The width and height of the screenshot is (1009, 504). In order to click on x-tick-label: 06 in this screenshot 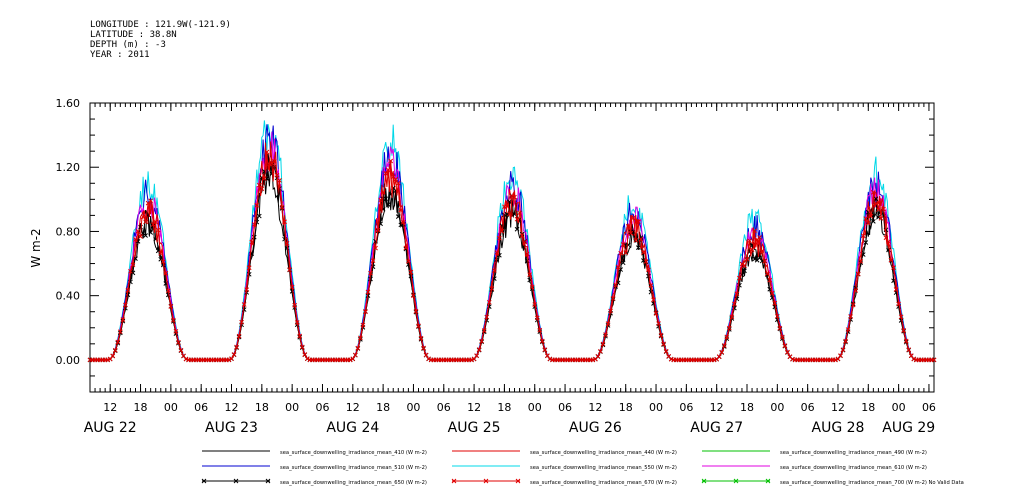, I will do `click(201, 407)`.